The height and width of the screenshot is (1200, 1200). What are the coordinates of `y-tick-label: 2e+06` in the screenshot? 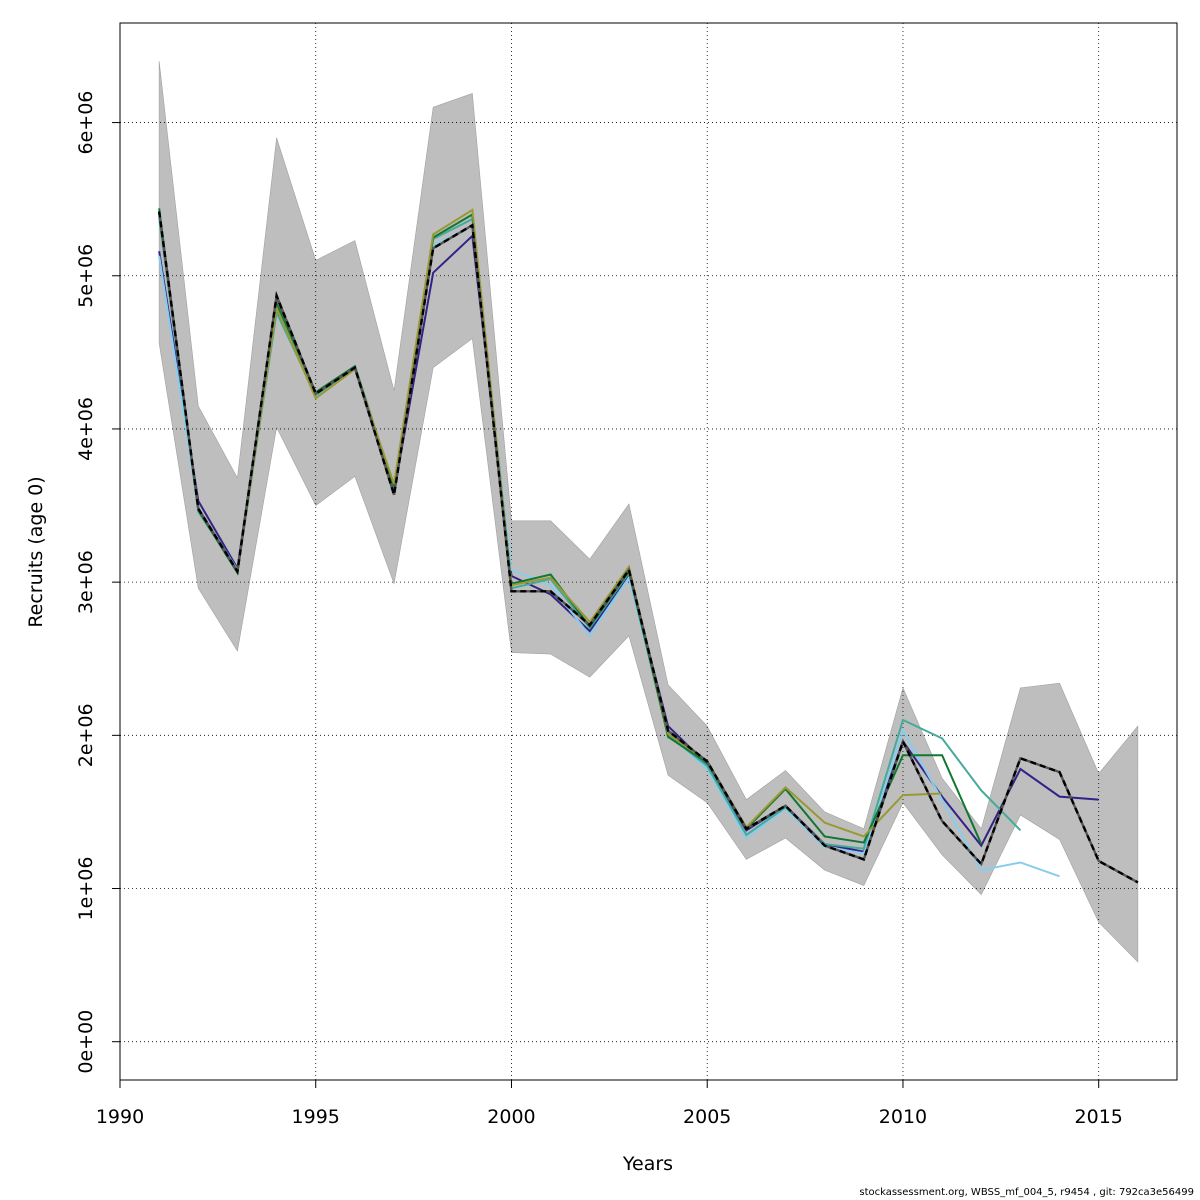 It's located at (86, 735).